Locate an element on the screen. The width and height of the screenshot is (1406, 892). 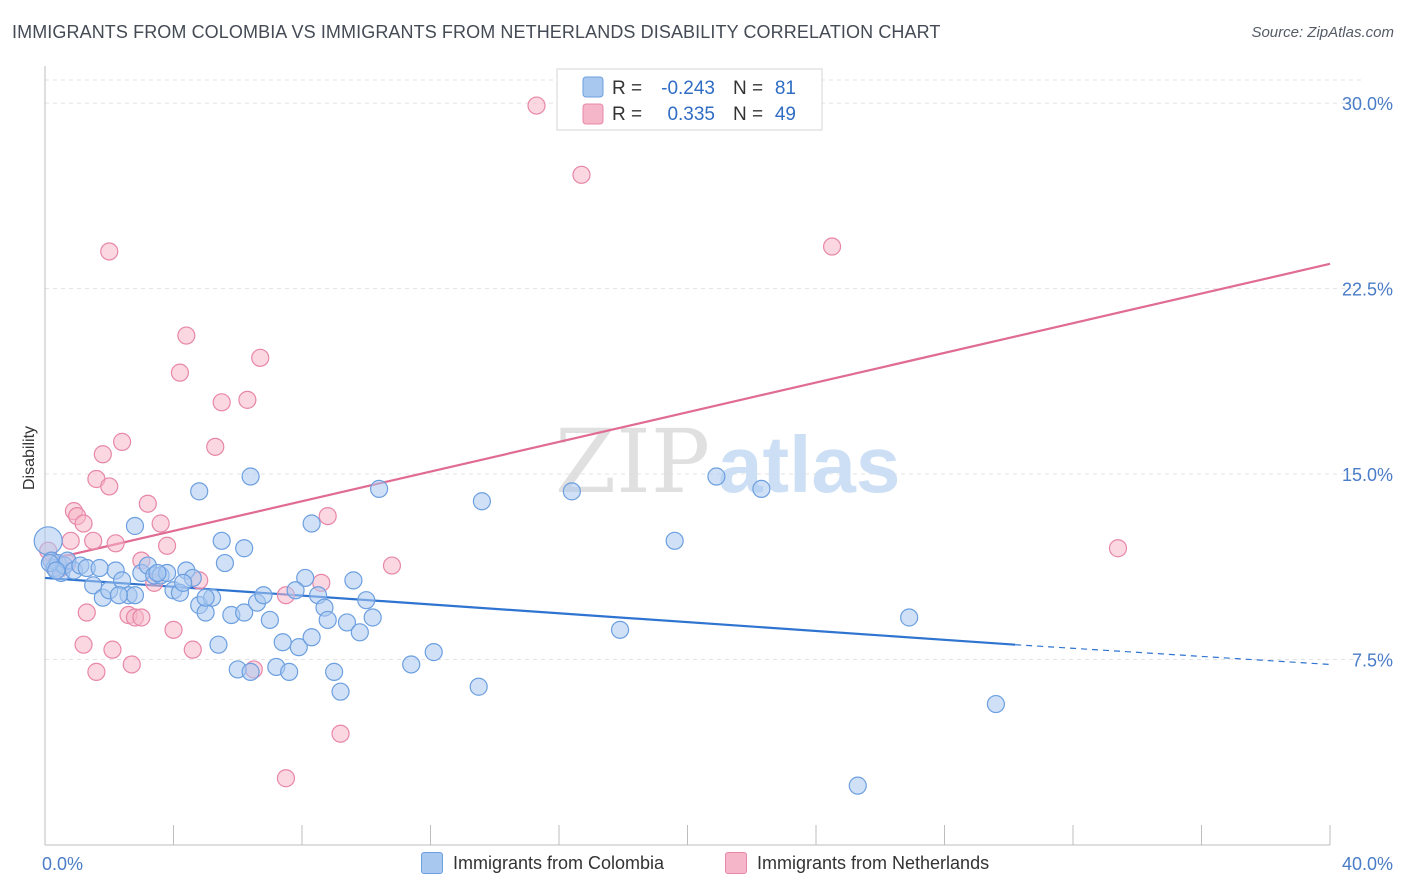
legend-swatch-netherlands-bottom is located at coordinates (736, 863).